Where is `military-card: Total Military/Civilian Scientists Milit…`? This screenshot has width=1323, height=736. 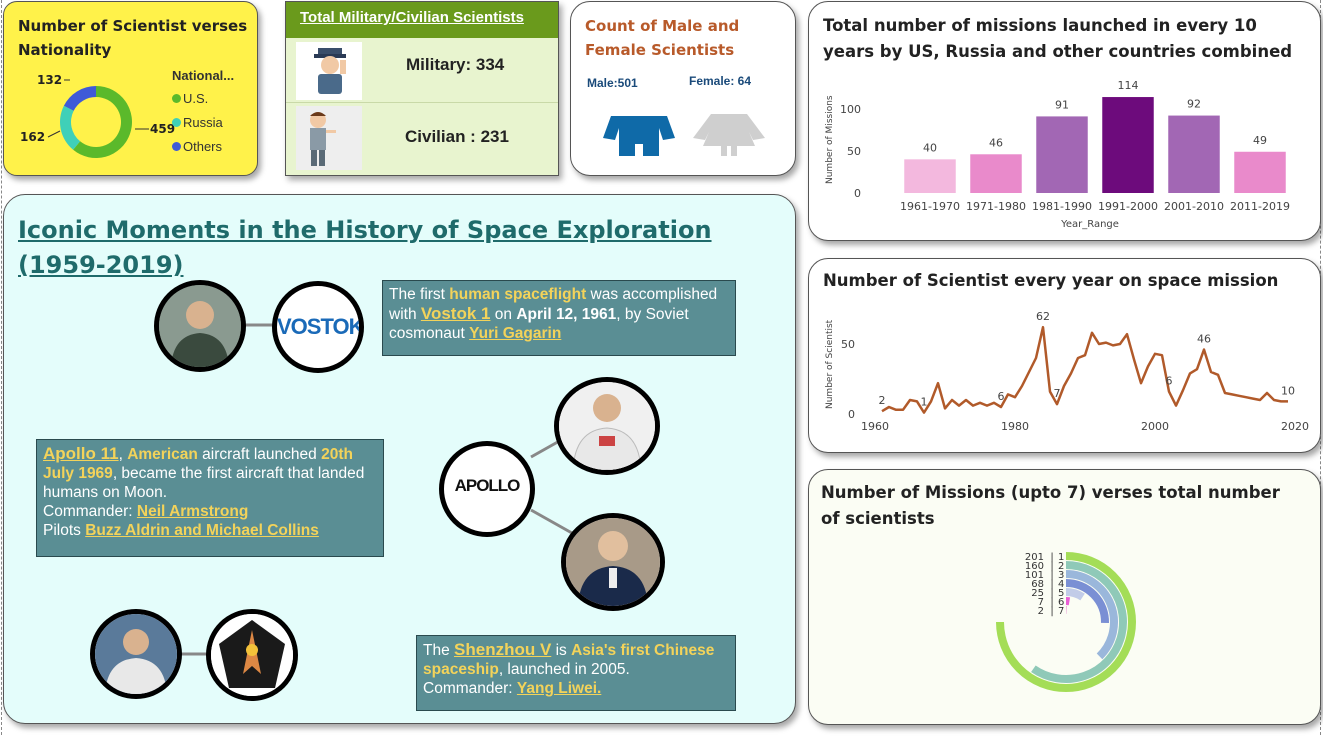 military-card: Total Military/Civilian Scientists Milit… is located at coordinates (422, 88).